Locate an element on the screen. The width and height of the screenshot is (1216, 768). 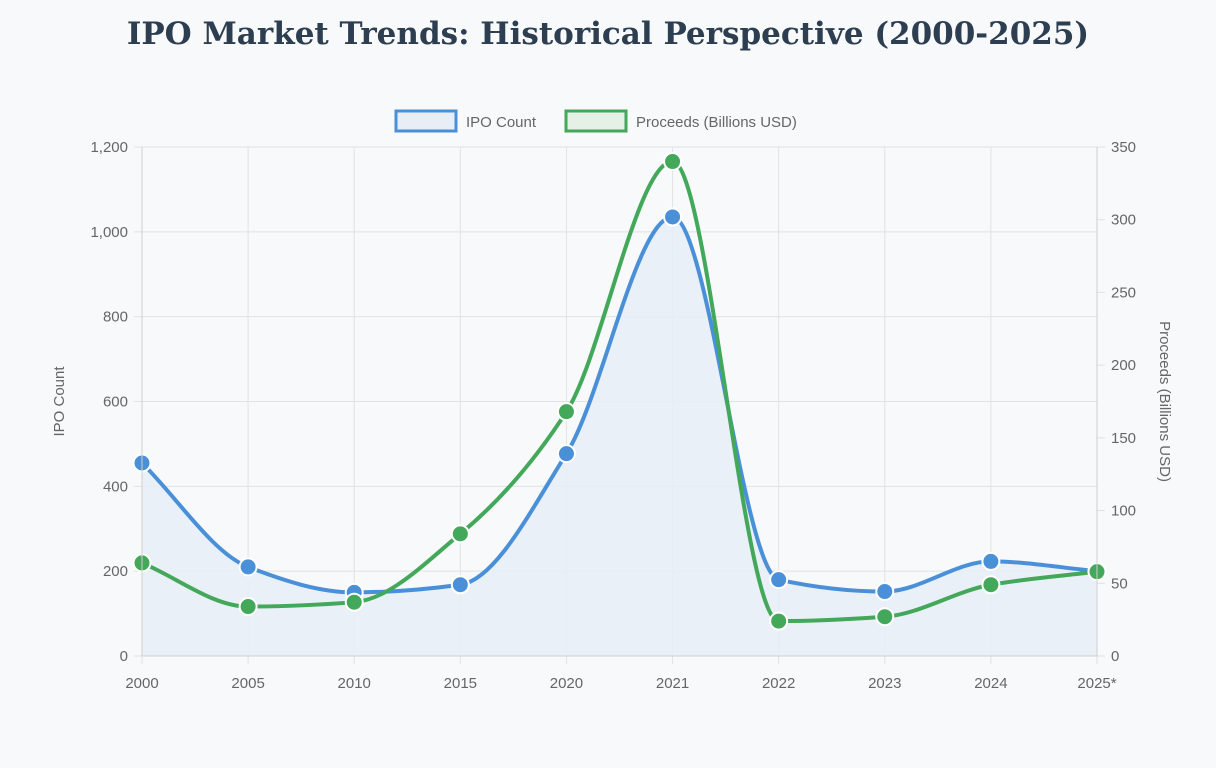
y-tick-label: 200 is located at coordinates (115, 571).